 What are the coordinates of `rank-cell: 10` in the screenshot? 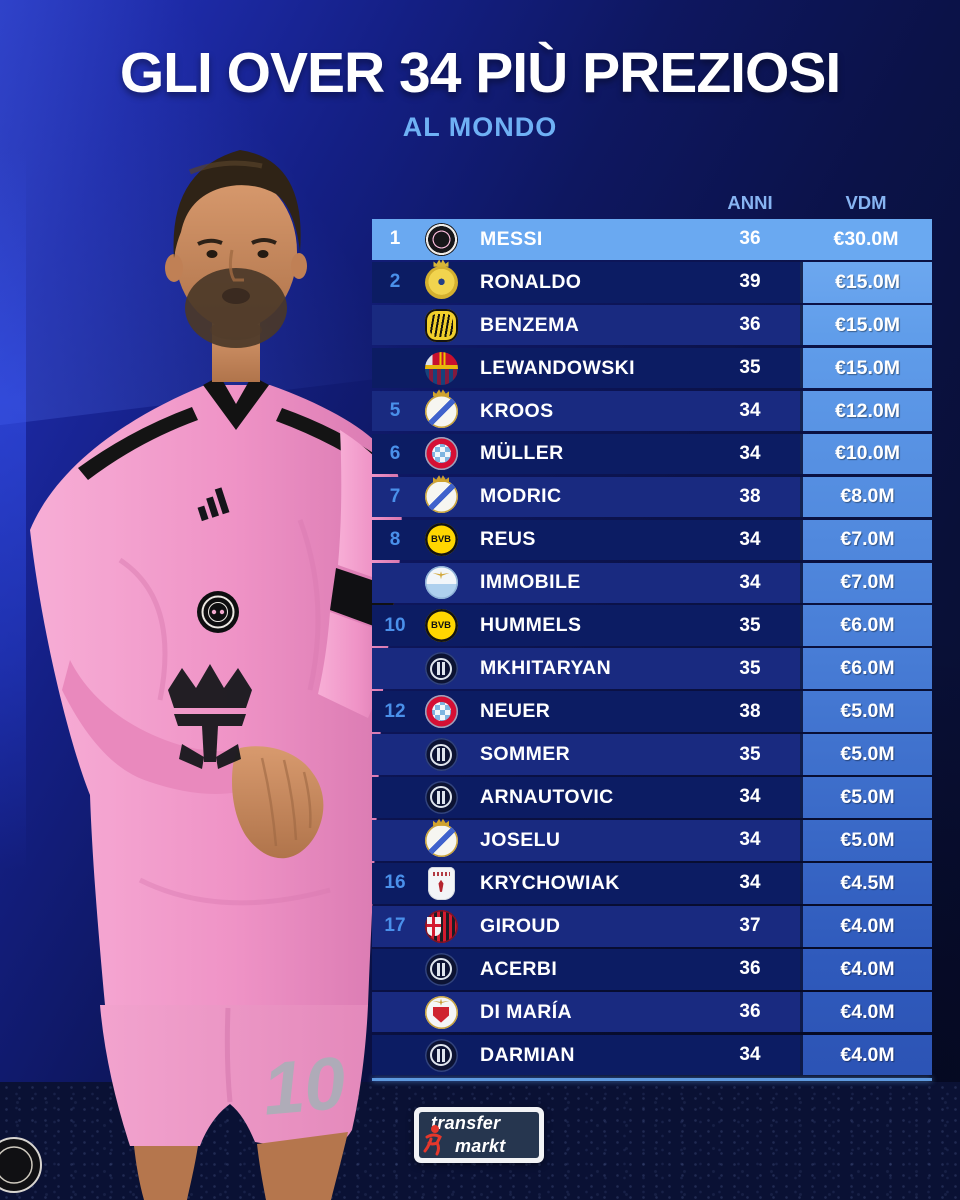 It's located at (395, 625).